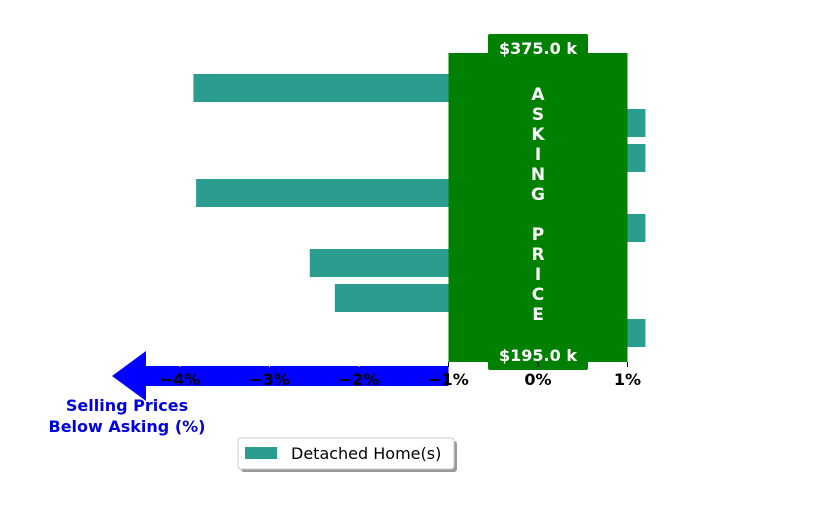 The image size is (834, 509). I want to click on top-price-label: $375.0 k, so click(538, 48).